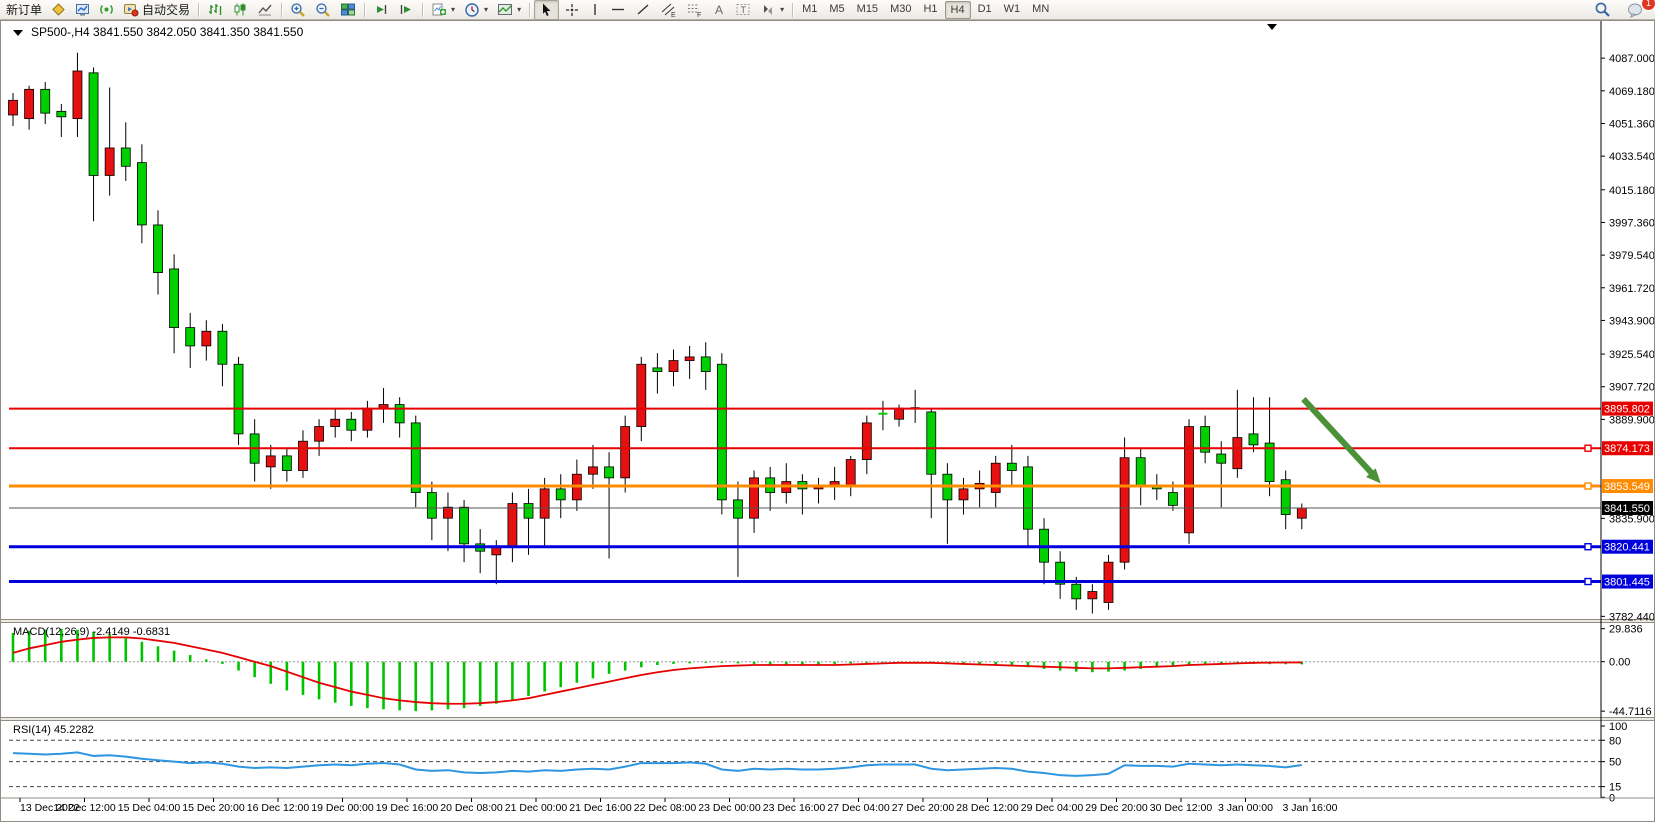 The image size is (1655, 822). Describe the element at coordinates (957, 9) in the screenshot. I see `timeframe-h4: H4` at that location.